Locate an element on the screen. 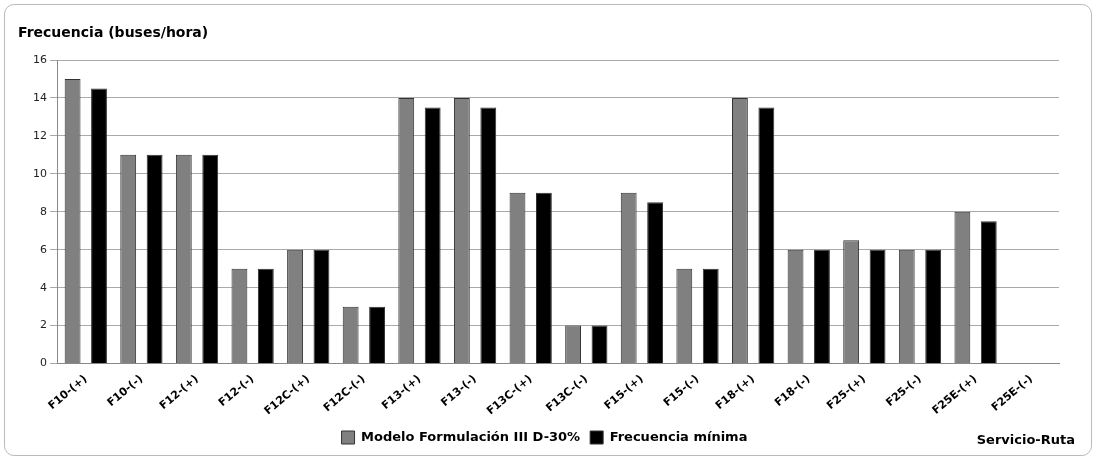 The height and width of the screenshot is (462, 1099). y-tick-label: 0 is located at coordinates (43, 363).